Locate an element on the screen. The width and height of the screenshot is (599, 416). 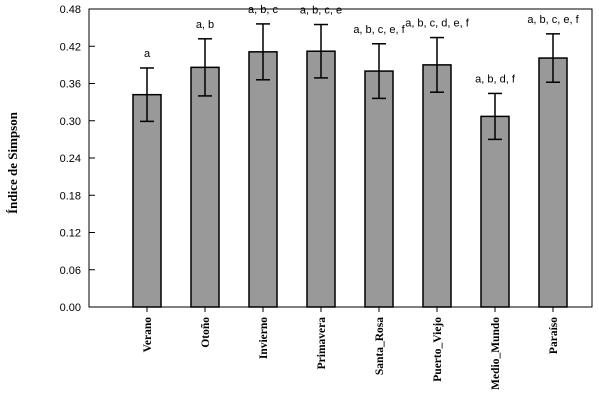
x-category-label: Verano is located at coordinates (148, 335).